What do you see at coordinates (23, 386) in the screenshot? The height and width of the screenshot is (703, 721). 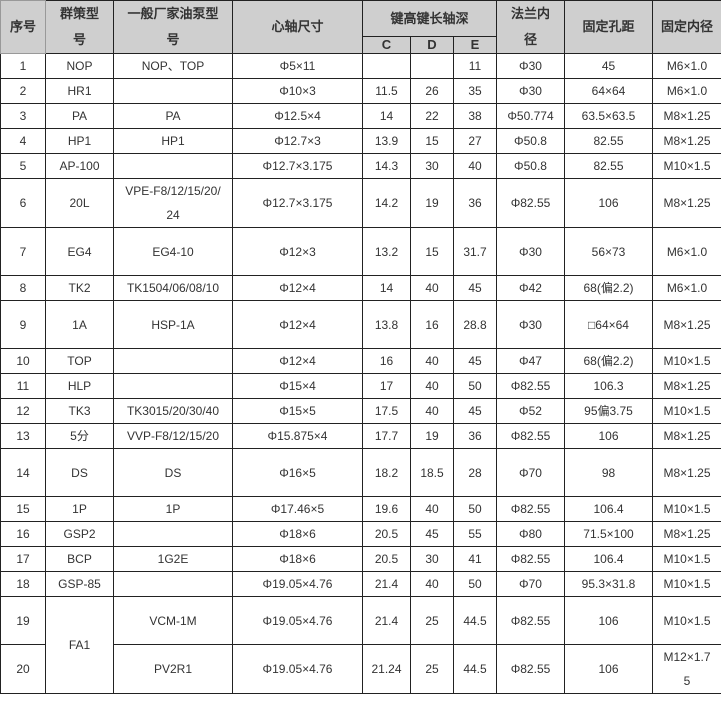 I see `cell-no: 11` at bounding box center [23, 386].